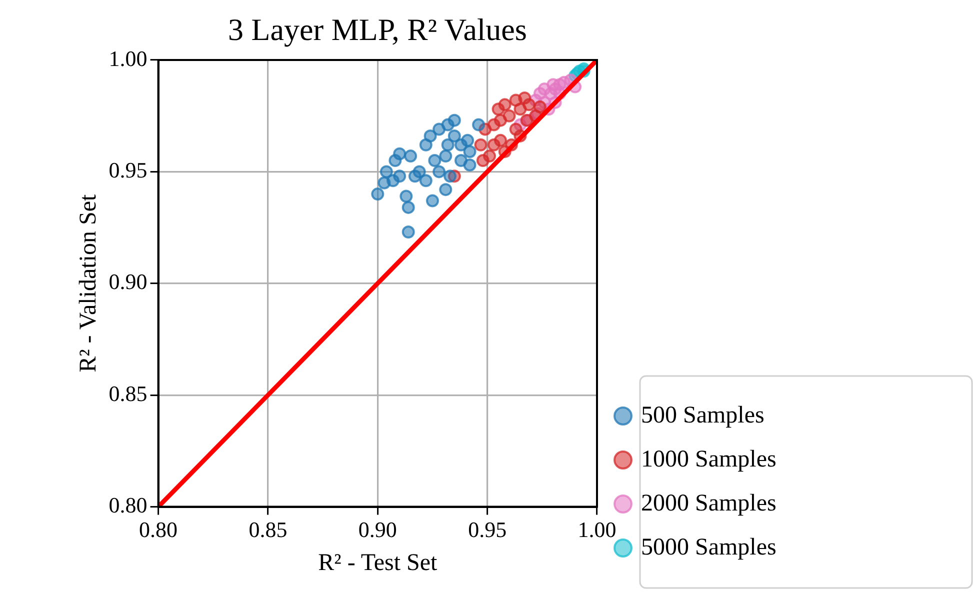 The image size is (973, 603). Describe the element at coordinates (128, 58) in the screenshot. I see `y-tick-label: 1.00` at that location.